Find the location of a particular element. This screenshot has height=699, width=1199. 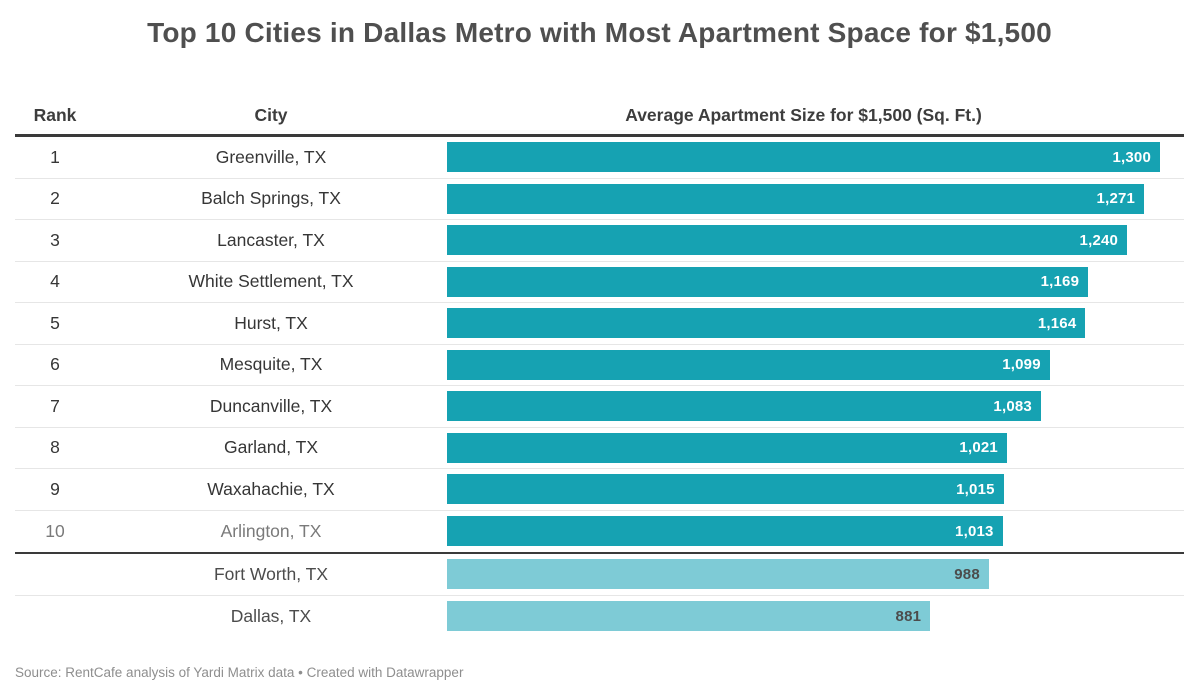

city-cell: Lancaster, TX is located at coordinates (271, 239).